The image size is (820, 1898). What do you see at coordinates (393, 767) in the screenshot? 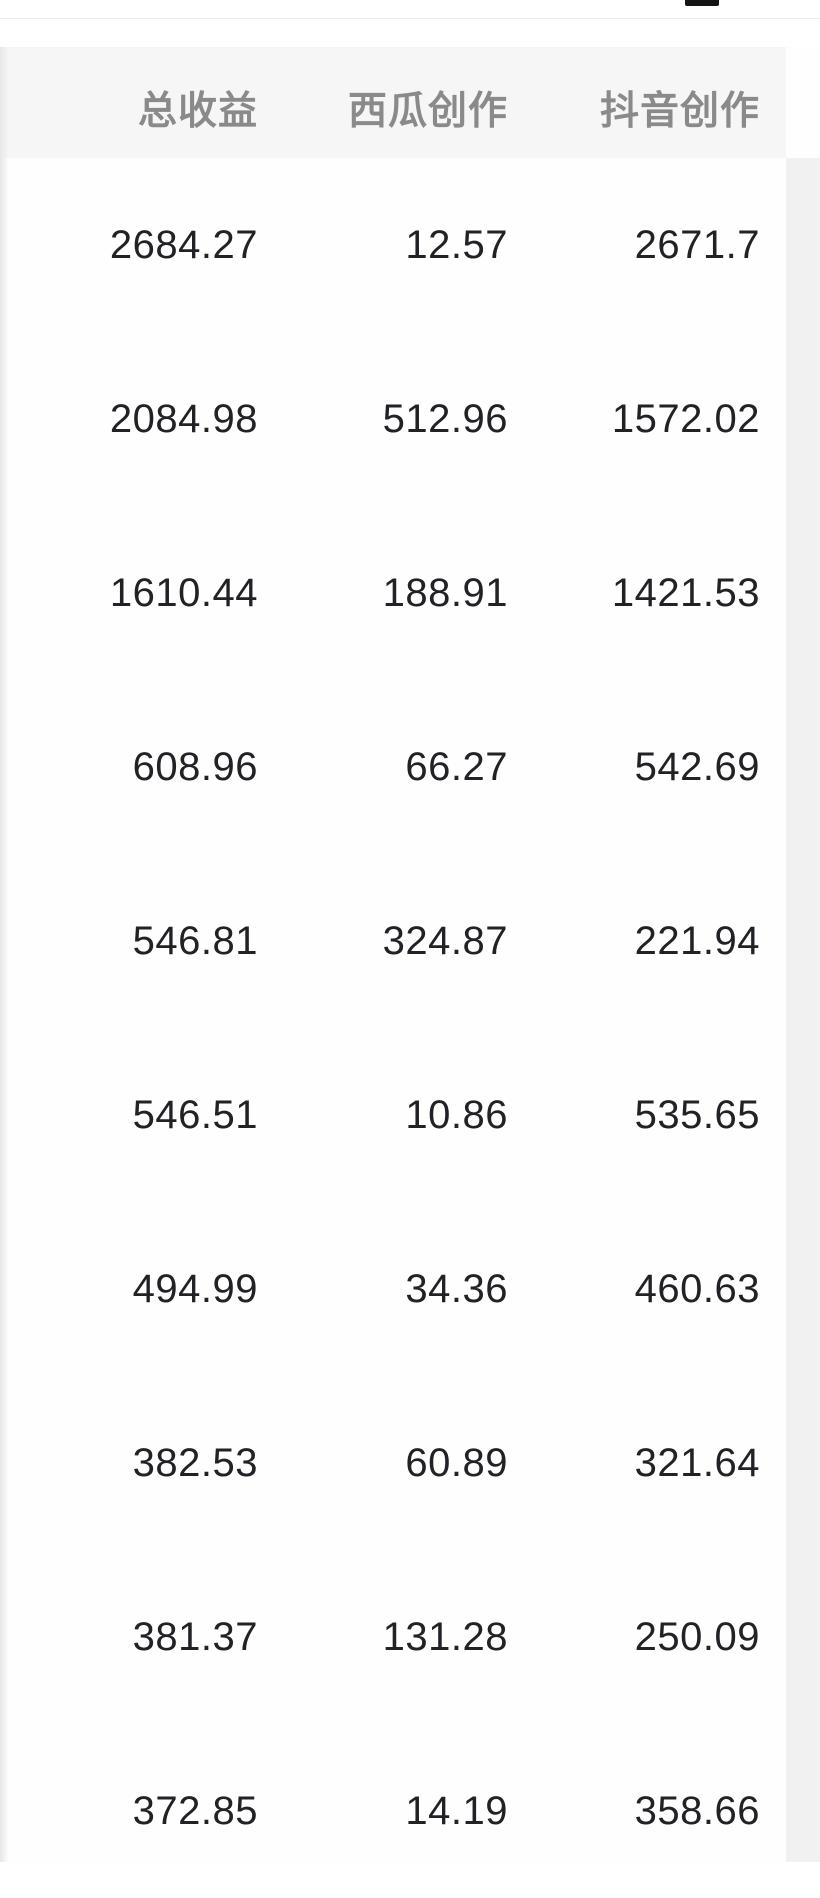
I see `table-row: 608.96 66.27 542.69` at bounding box center [393, 767].